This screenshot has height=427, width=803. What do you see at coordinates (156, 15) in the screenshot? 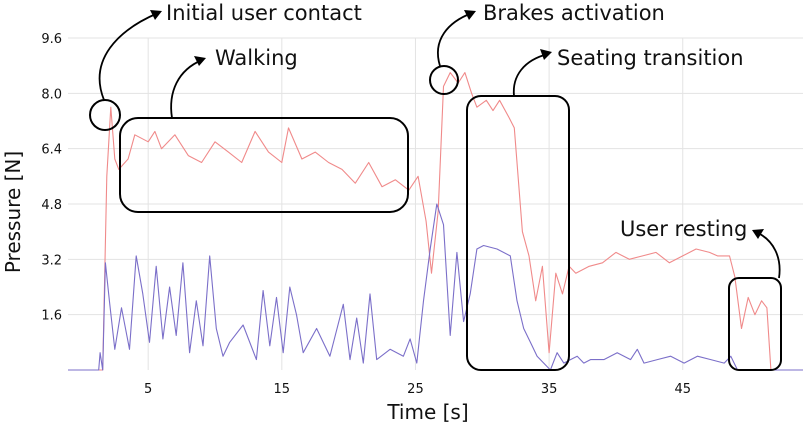
I see `initial-contact-arrowhead` at bounding box center [156, 15].